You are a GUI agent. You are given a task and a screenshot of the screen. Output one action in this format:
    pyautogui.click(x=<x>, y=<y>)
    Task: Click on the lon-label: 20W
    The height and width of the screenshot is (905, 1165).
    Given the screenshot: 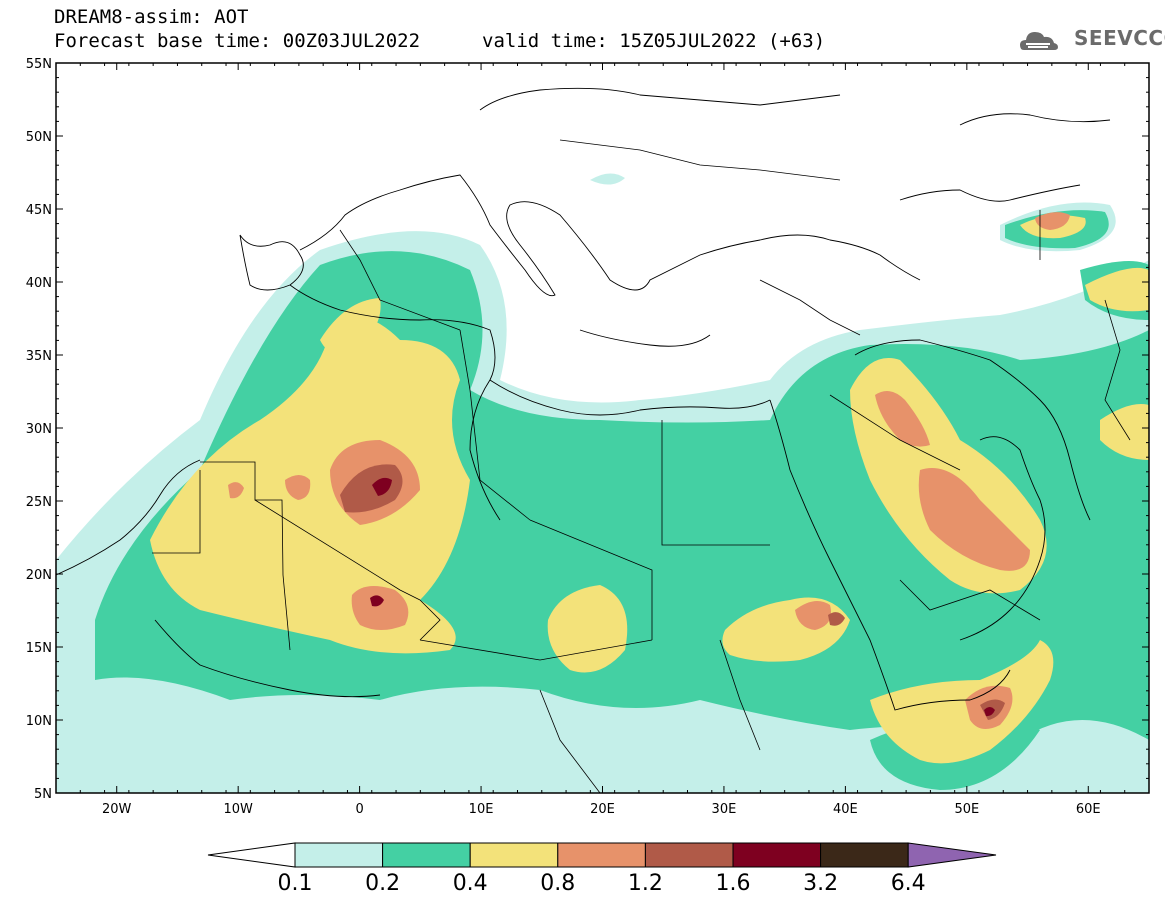 What is the action you would take?
    pyautogui.click(x=117, y=809)
    